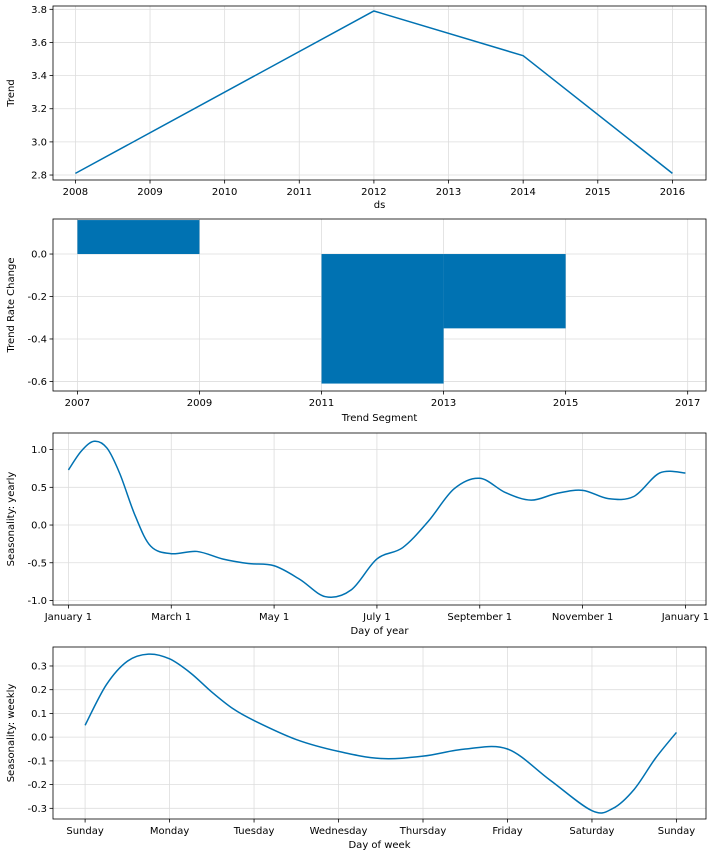 This screenshot has height=856, width=712. What do you see at coordinates (11, 93) in the screenshot?
I see `y-axis-label: Trend` at bounding box center [11, 93].